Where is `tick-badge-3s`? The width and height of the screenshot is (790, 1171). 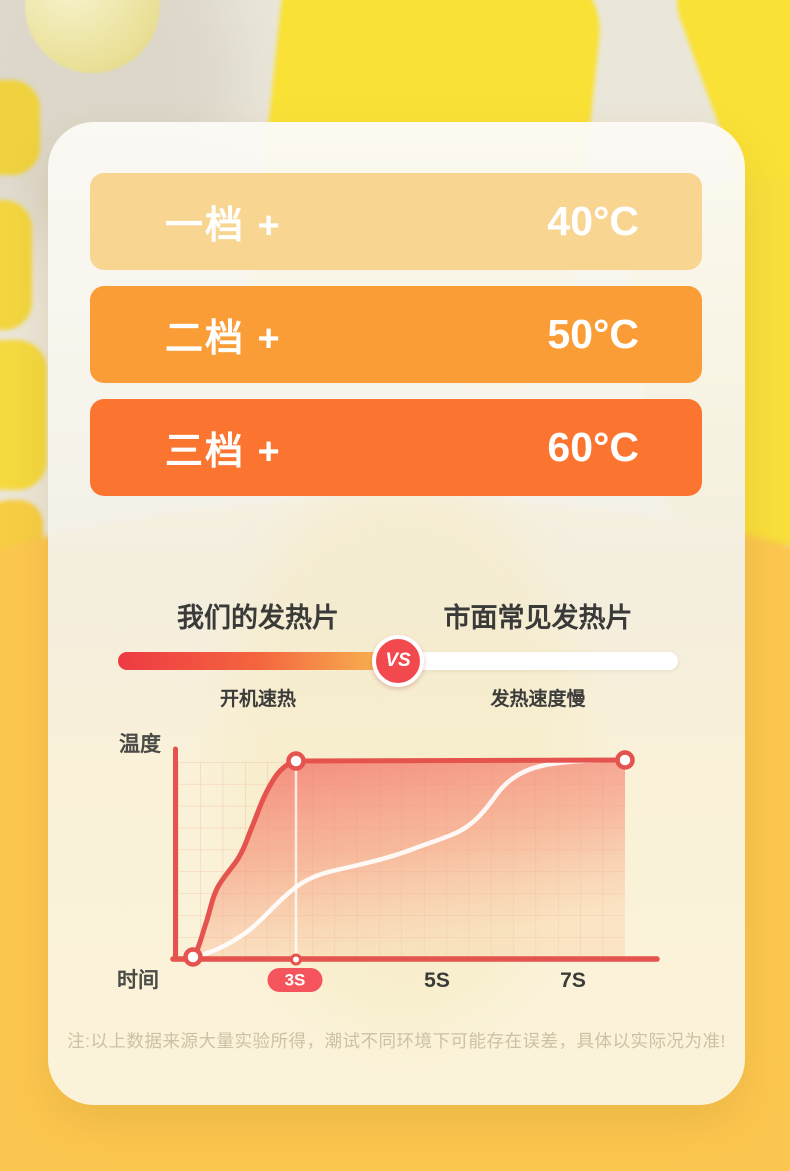 tick-badge-3s is located at coordinates (295, 980).